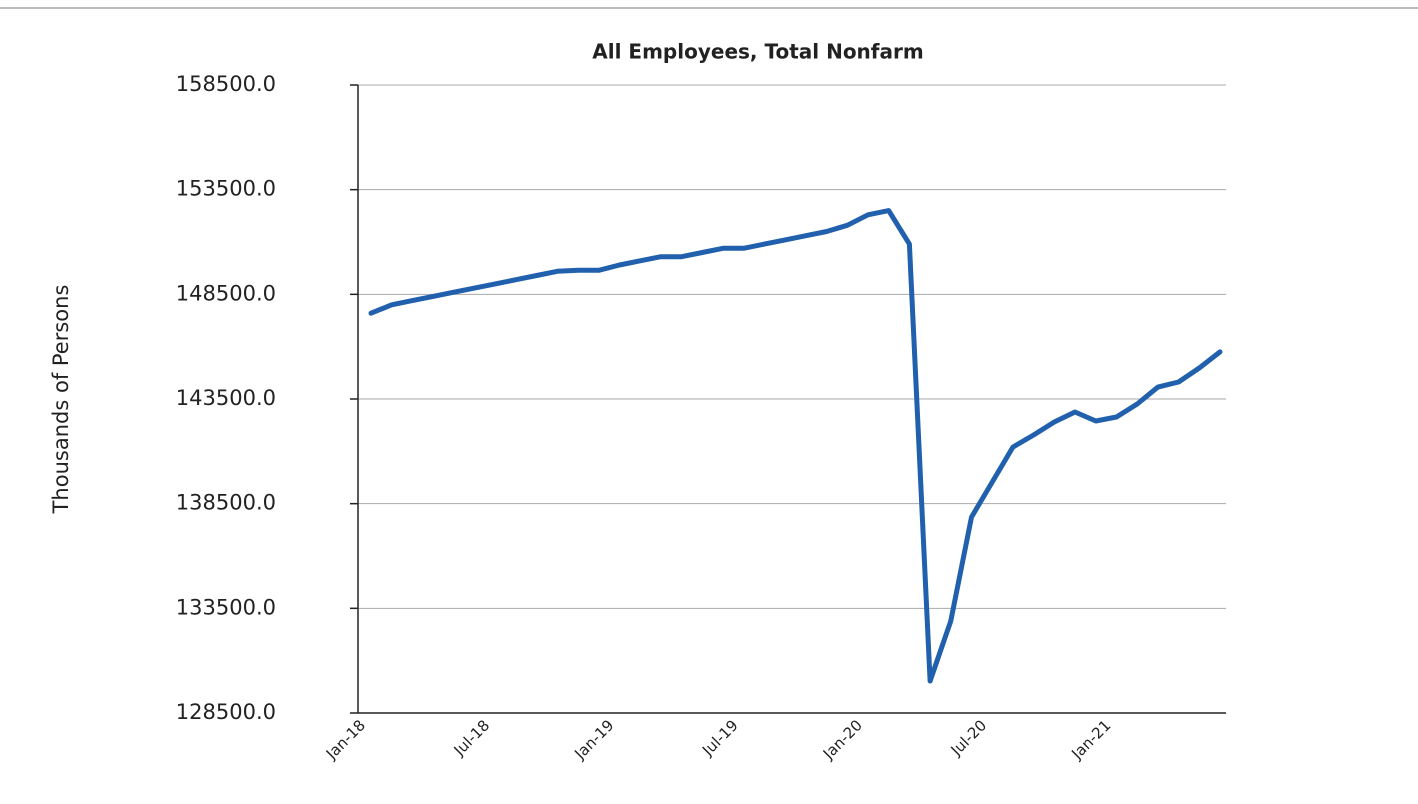 The image size is (1418, 804). Describe the element at coordinates (472, 738) in the screenshot. I see `x-tick-label: Jul-18` at that location.